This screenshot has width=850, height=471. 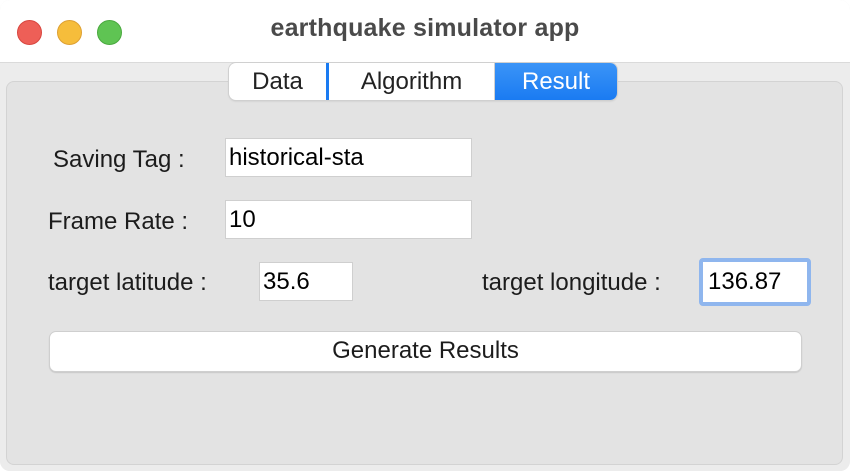 I want to click on tab-data: Data, so click(x=279, y=81).